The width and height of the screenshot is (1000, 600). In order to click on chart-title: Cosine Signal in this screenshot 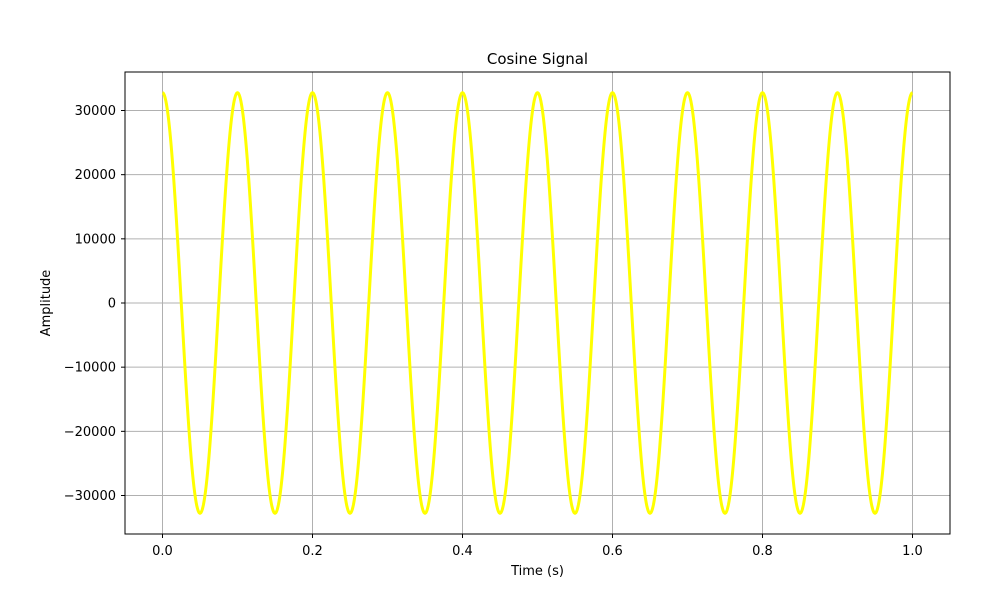, I will do `click(537, 59)`.